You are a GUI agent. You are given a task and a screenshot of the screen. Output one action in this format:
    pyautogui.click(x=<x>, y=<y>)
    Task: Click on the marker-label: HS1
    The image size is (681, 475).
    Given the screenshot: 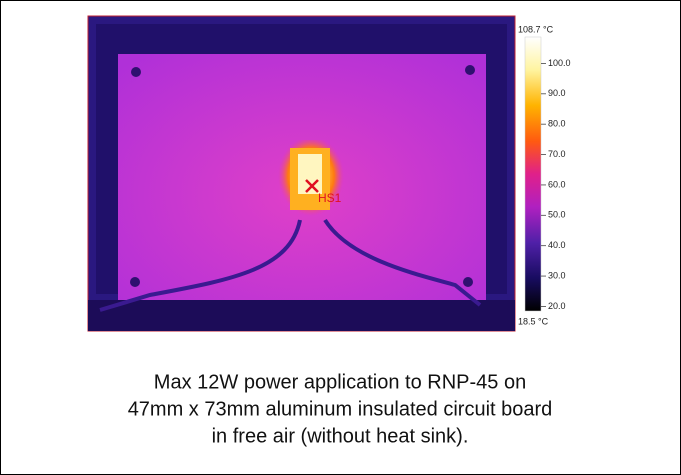 What is the action you would take?
    pyautogui.click(x=330, y=198)
    